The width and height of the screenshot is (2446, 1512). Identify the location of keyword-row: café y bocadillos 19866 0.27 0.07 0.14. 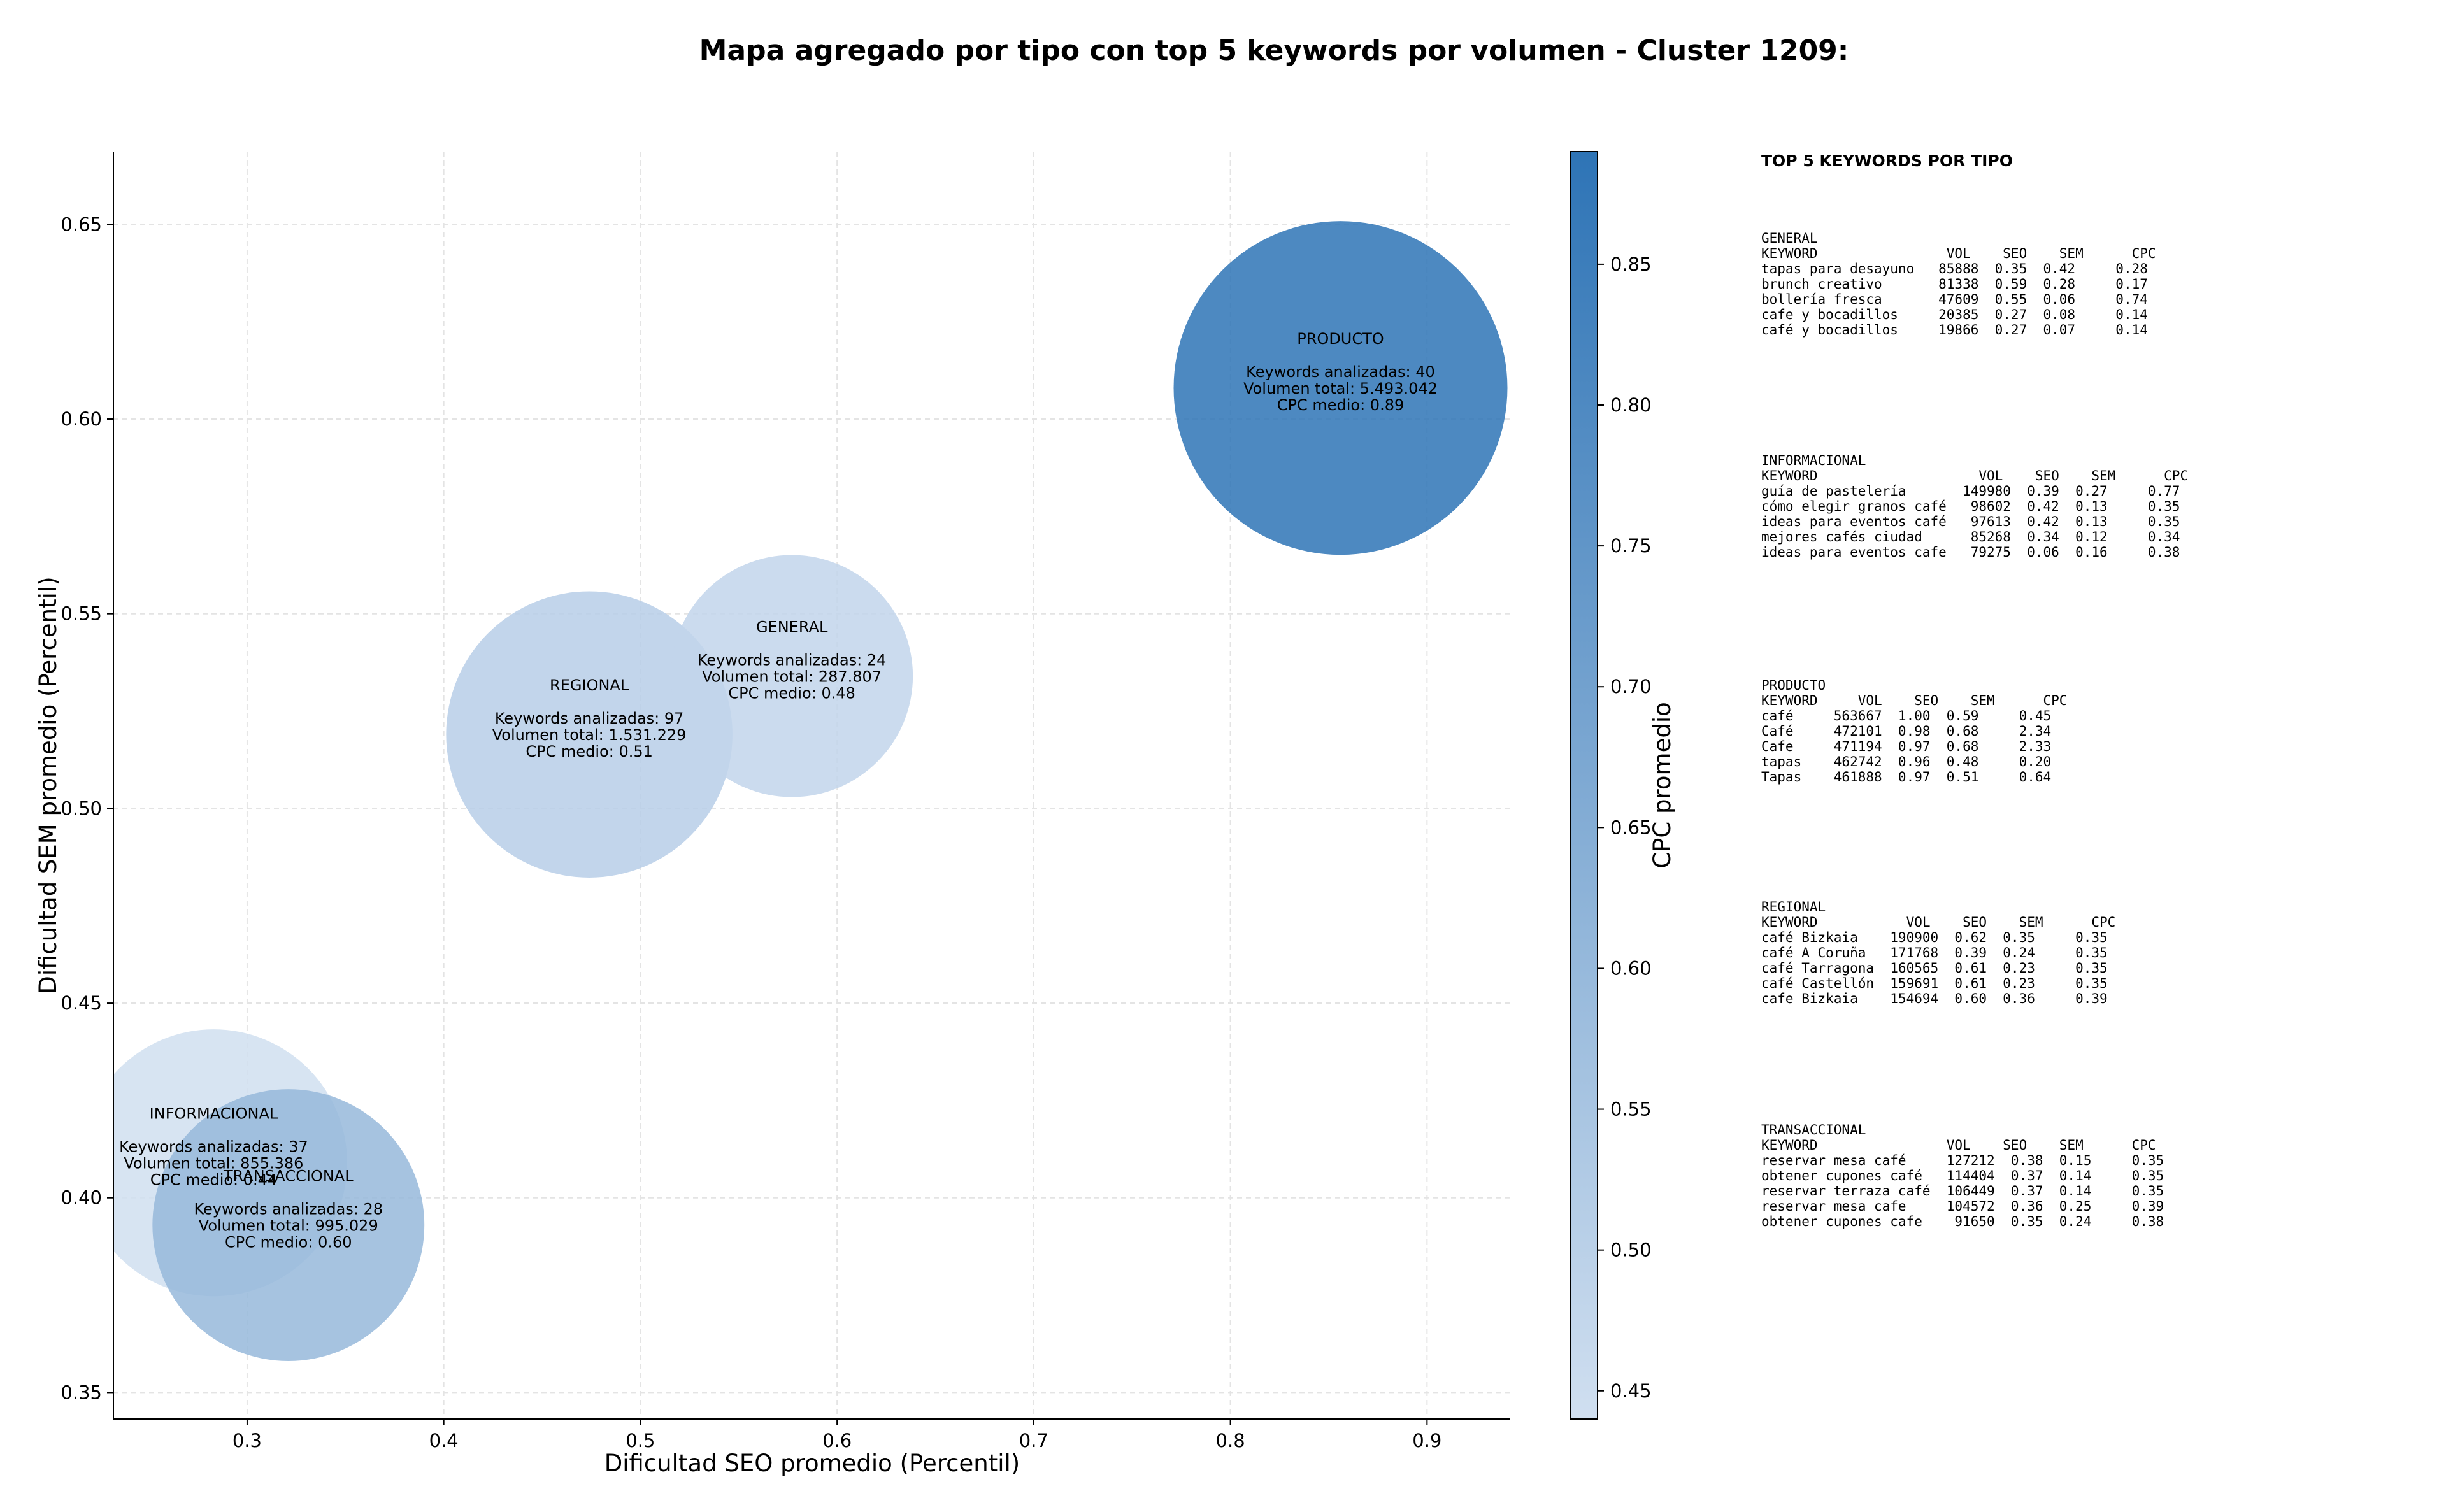
(1954, 330).